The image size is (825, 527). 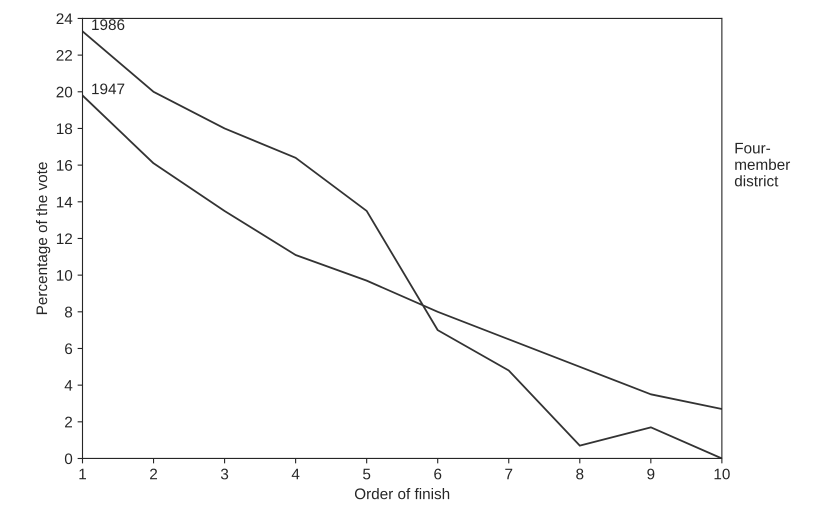 What do you see at coordinates (43, 238) in the screenshot?
I see `y-axis-title: Percentage of the vote` at bounding box center [43, 238].